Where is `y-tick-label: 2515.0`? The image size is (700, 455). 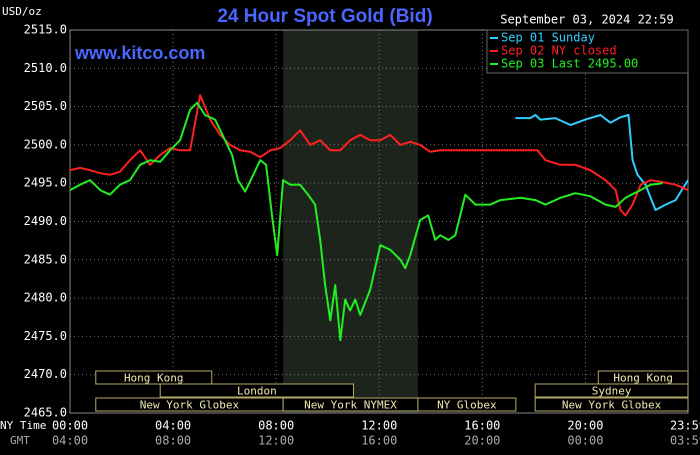 y-tick-label: 2515.0 is located at coordinates (45, 30).